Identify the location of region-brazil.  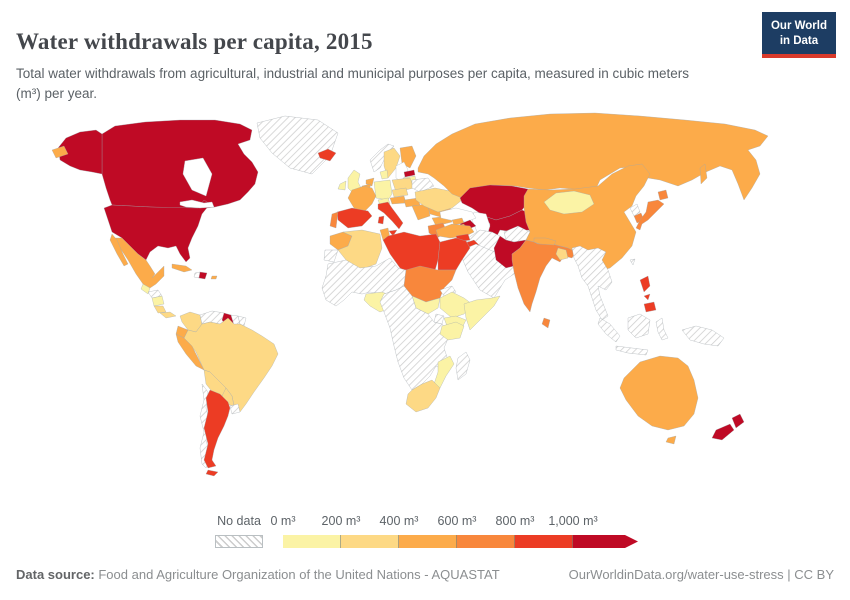
(231, 365).